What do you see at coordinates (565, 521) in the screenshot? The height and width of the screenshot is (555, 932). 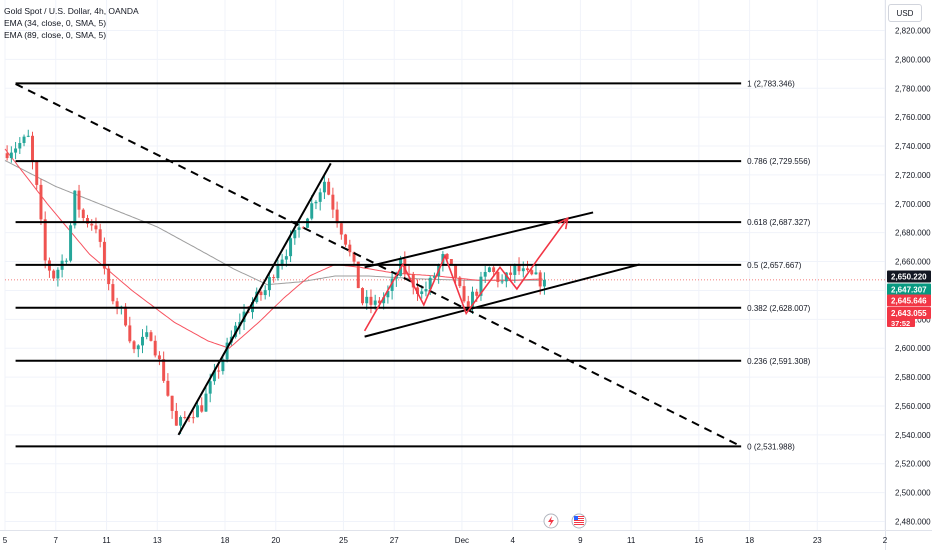 I see `event-icons` at bounding box center [565, 521].